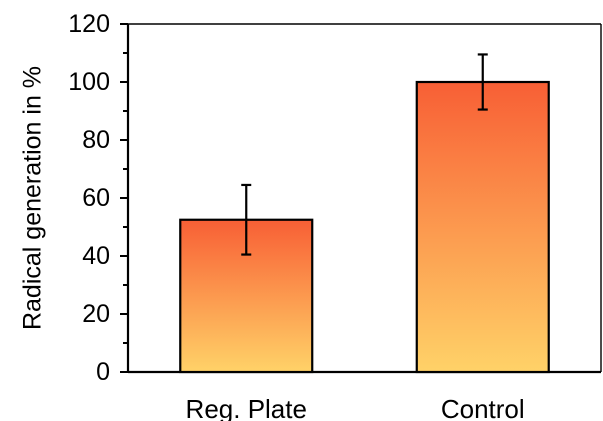 Image resolution: width=603 pixels, height=421 pixels. I want to click on y-tick-label-60: 60, so click(96, 198).